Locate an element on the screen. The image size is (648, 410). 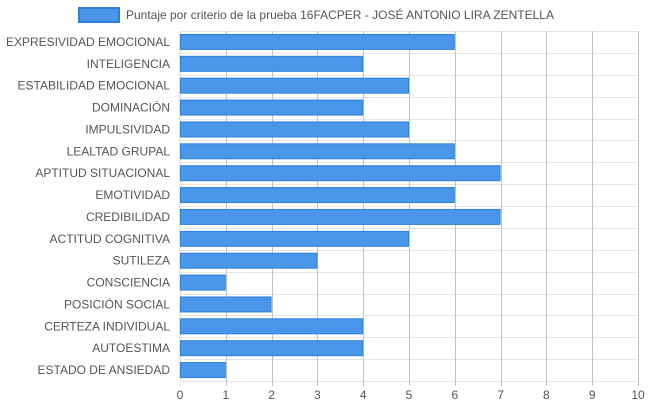
category-label: CREDIBILIDAD is located at coordinates (128, 217).